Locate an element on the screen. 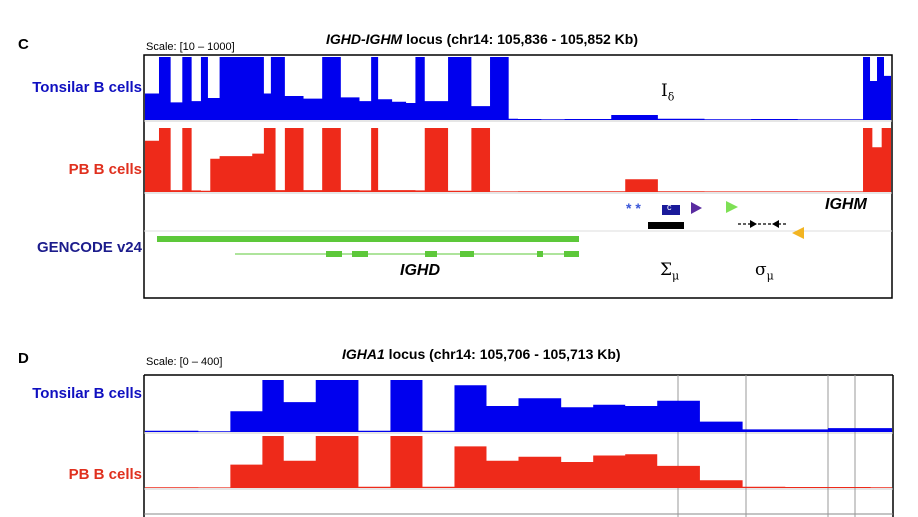  panel-c-scale: Scale: [10 – 1000] is located at coordinates (190, 47).